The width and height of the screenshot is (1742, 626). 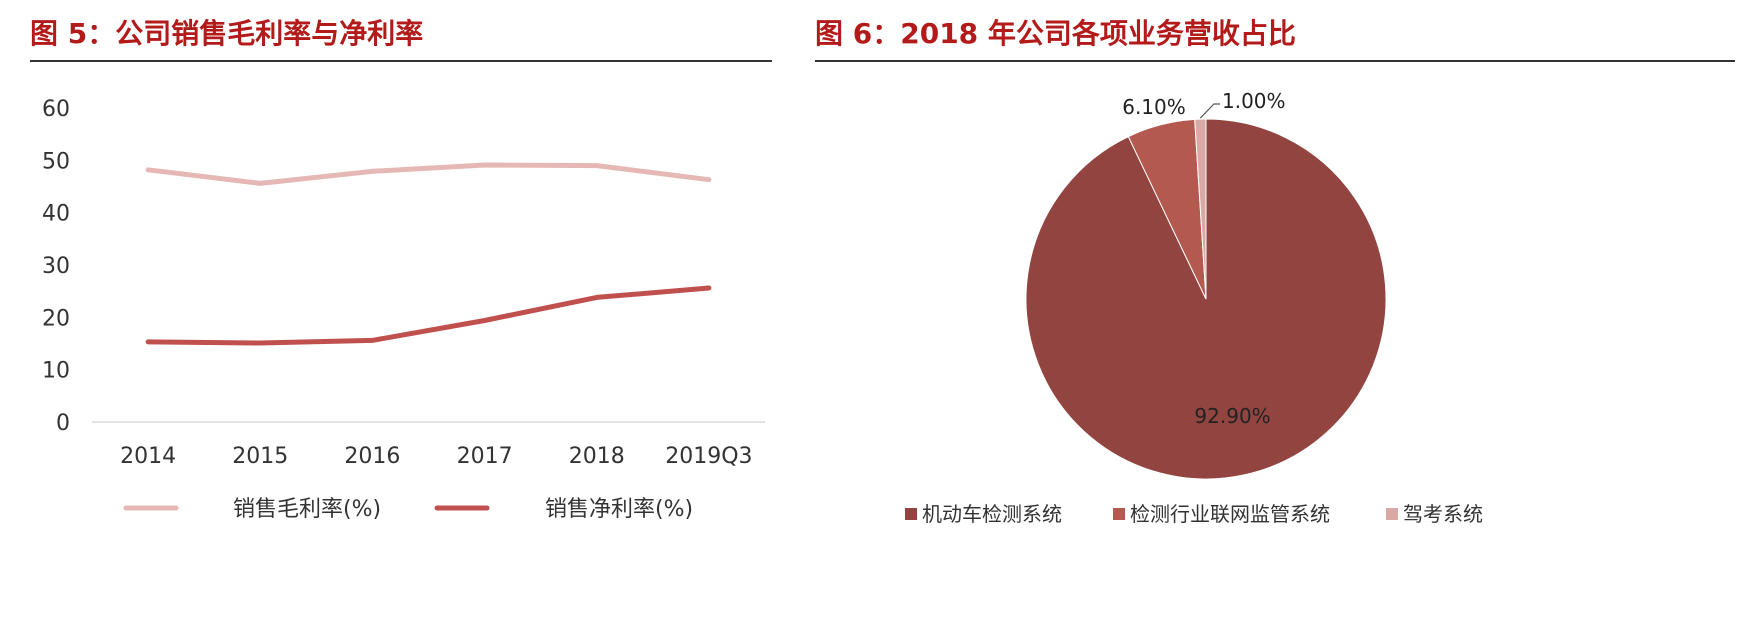 I want to click on y-tick-label: 50, so click(x=56, y=161).